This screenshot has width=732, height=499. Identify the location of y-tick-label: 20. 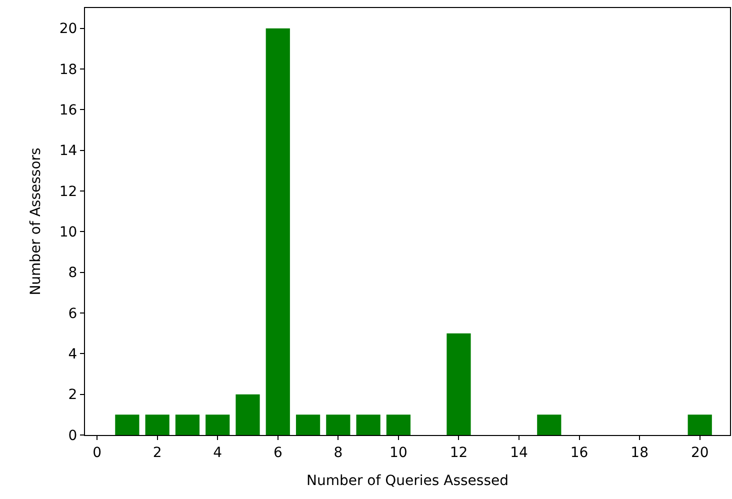
(68, 29).